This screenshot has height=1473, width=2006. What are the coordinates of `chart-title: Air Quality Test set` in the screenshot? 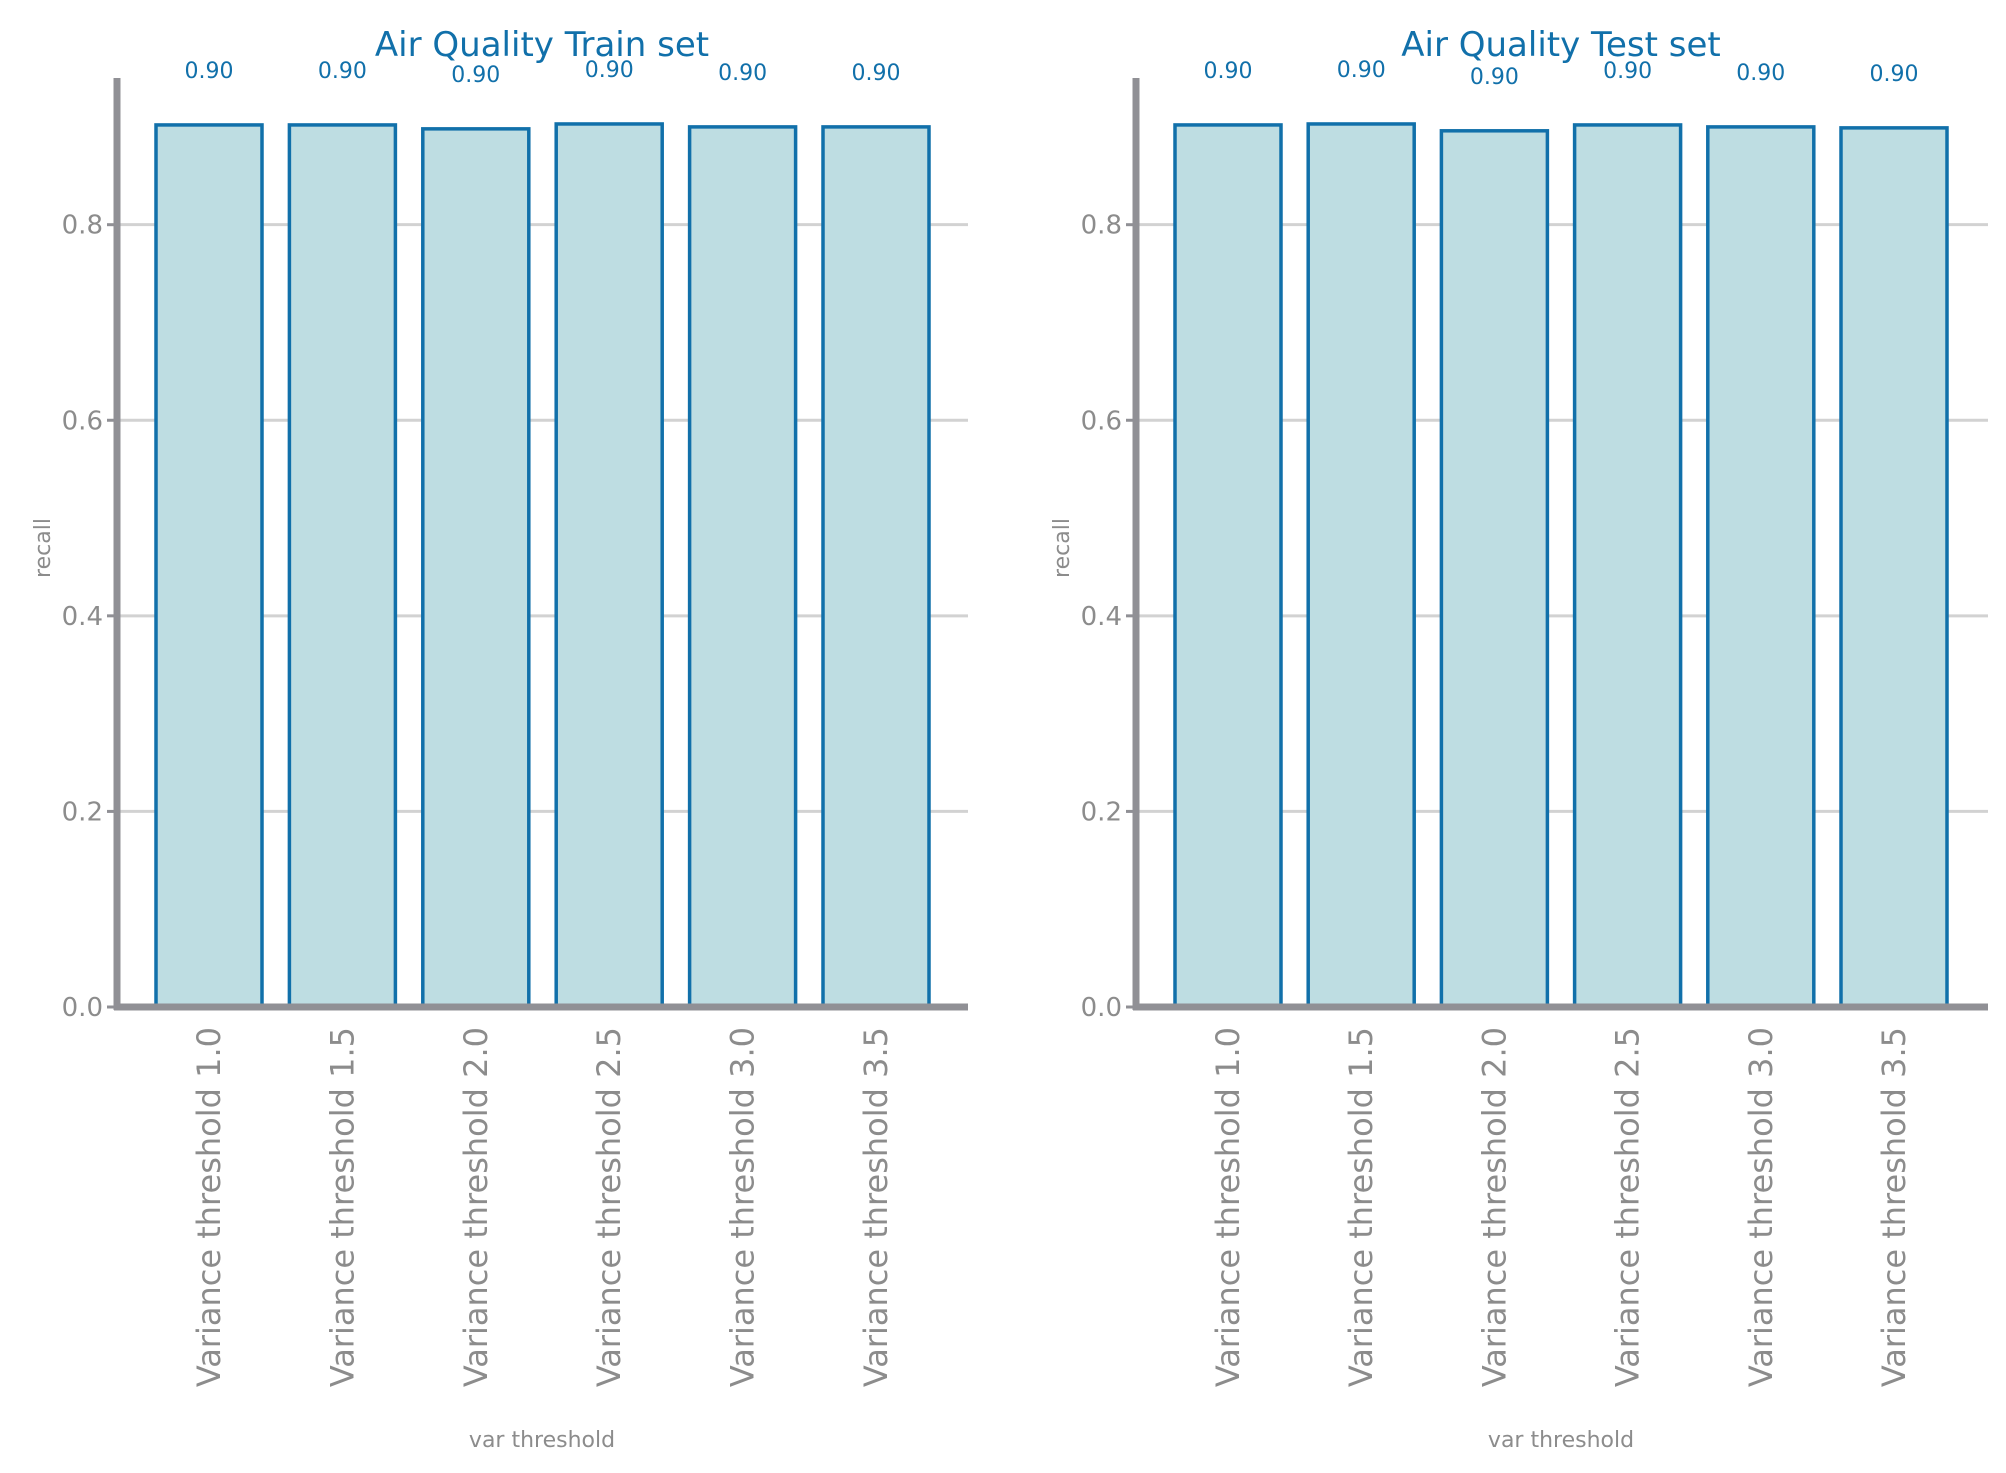 It's located at (1561, 45).